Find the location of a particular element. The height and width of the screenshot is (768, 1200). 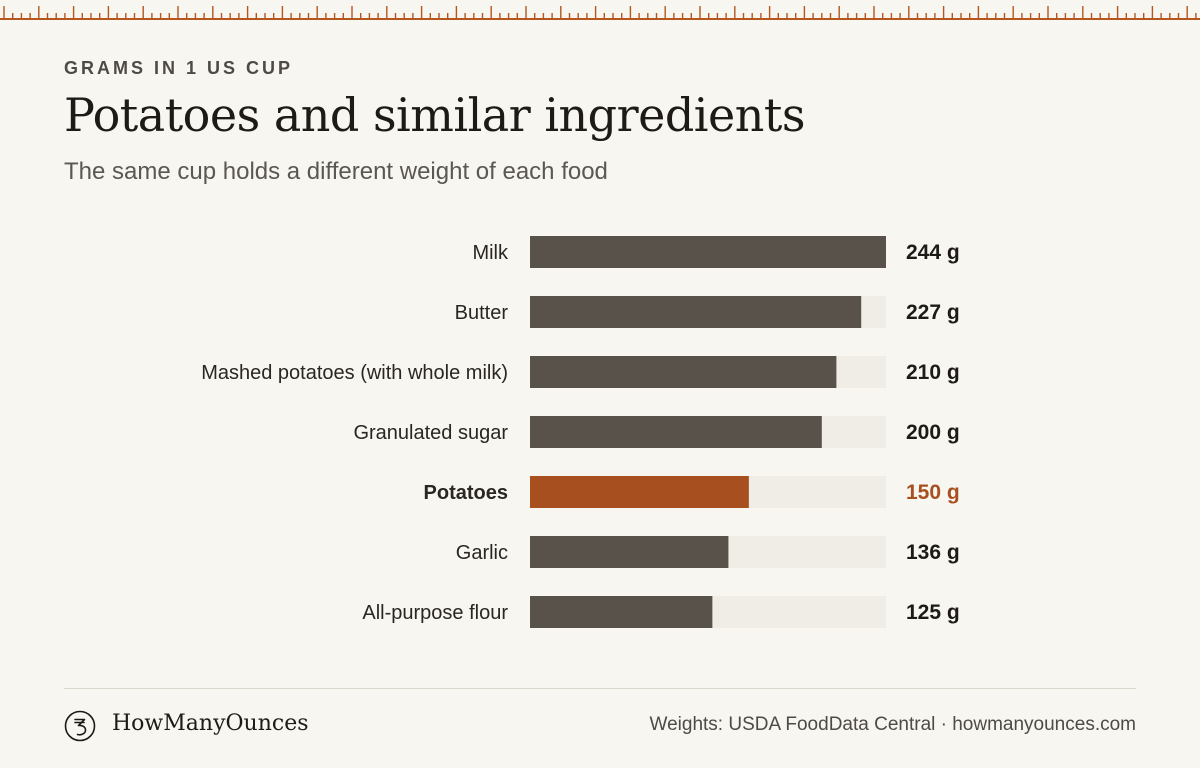

chart-eyebrow: GRAMS IN 1 US CUP is located at coordinates (179, 68).